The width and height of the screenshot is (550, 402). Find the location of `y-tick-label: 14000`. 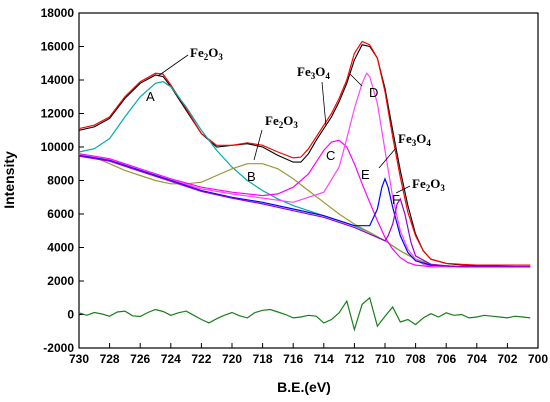

y-tick-label: 14000 is located at coordinates (58, 80).